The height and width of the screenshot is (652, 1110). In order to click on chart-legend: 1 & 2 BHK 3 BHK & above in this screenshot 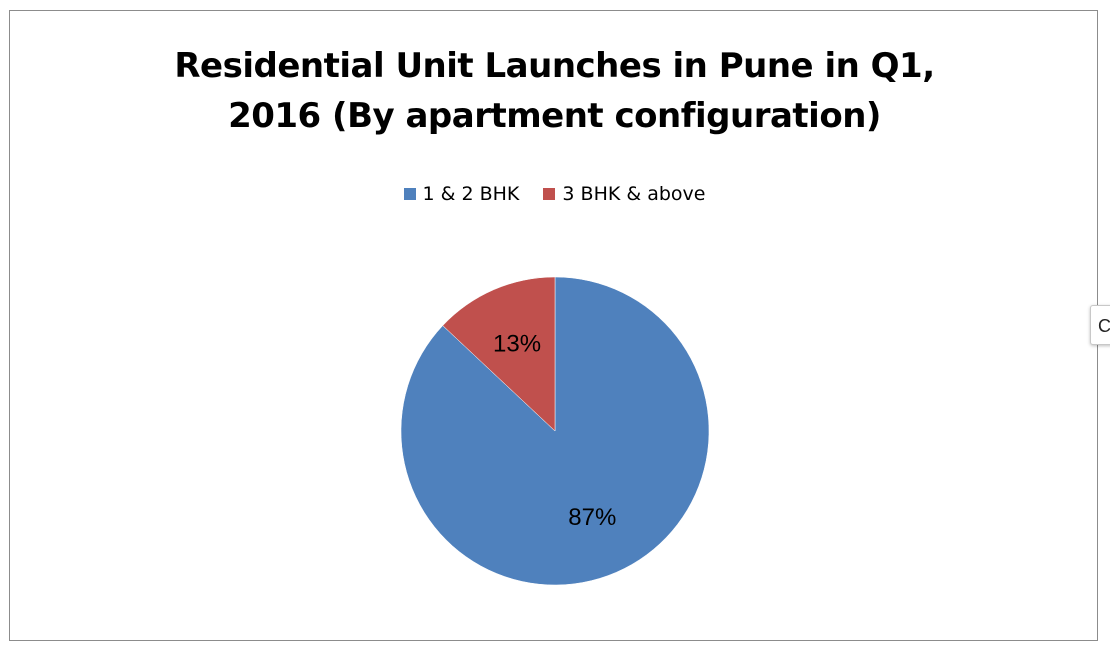, I will do `click(554, 194)`.